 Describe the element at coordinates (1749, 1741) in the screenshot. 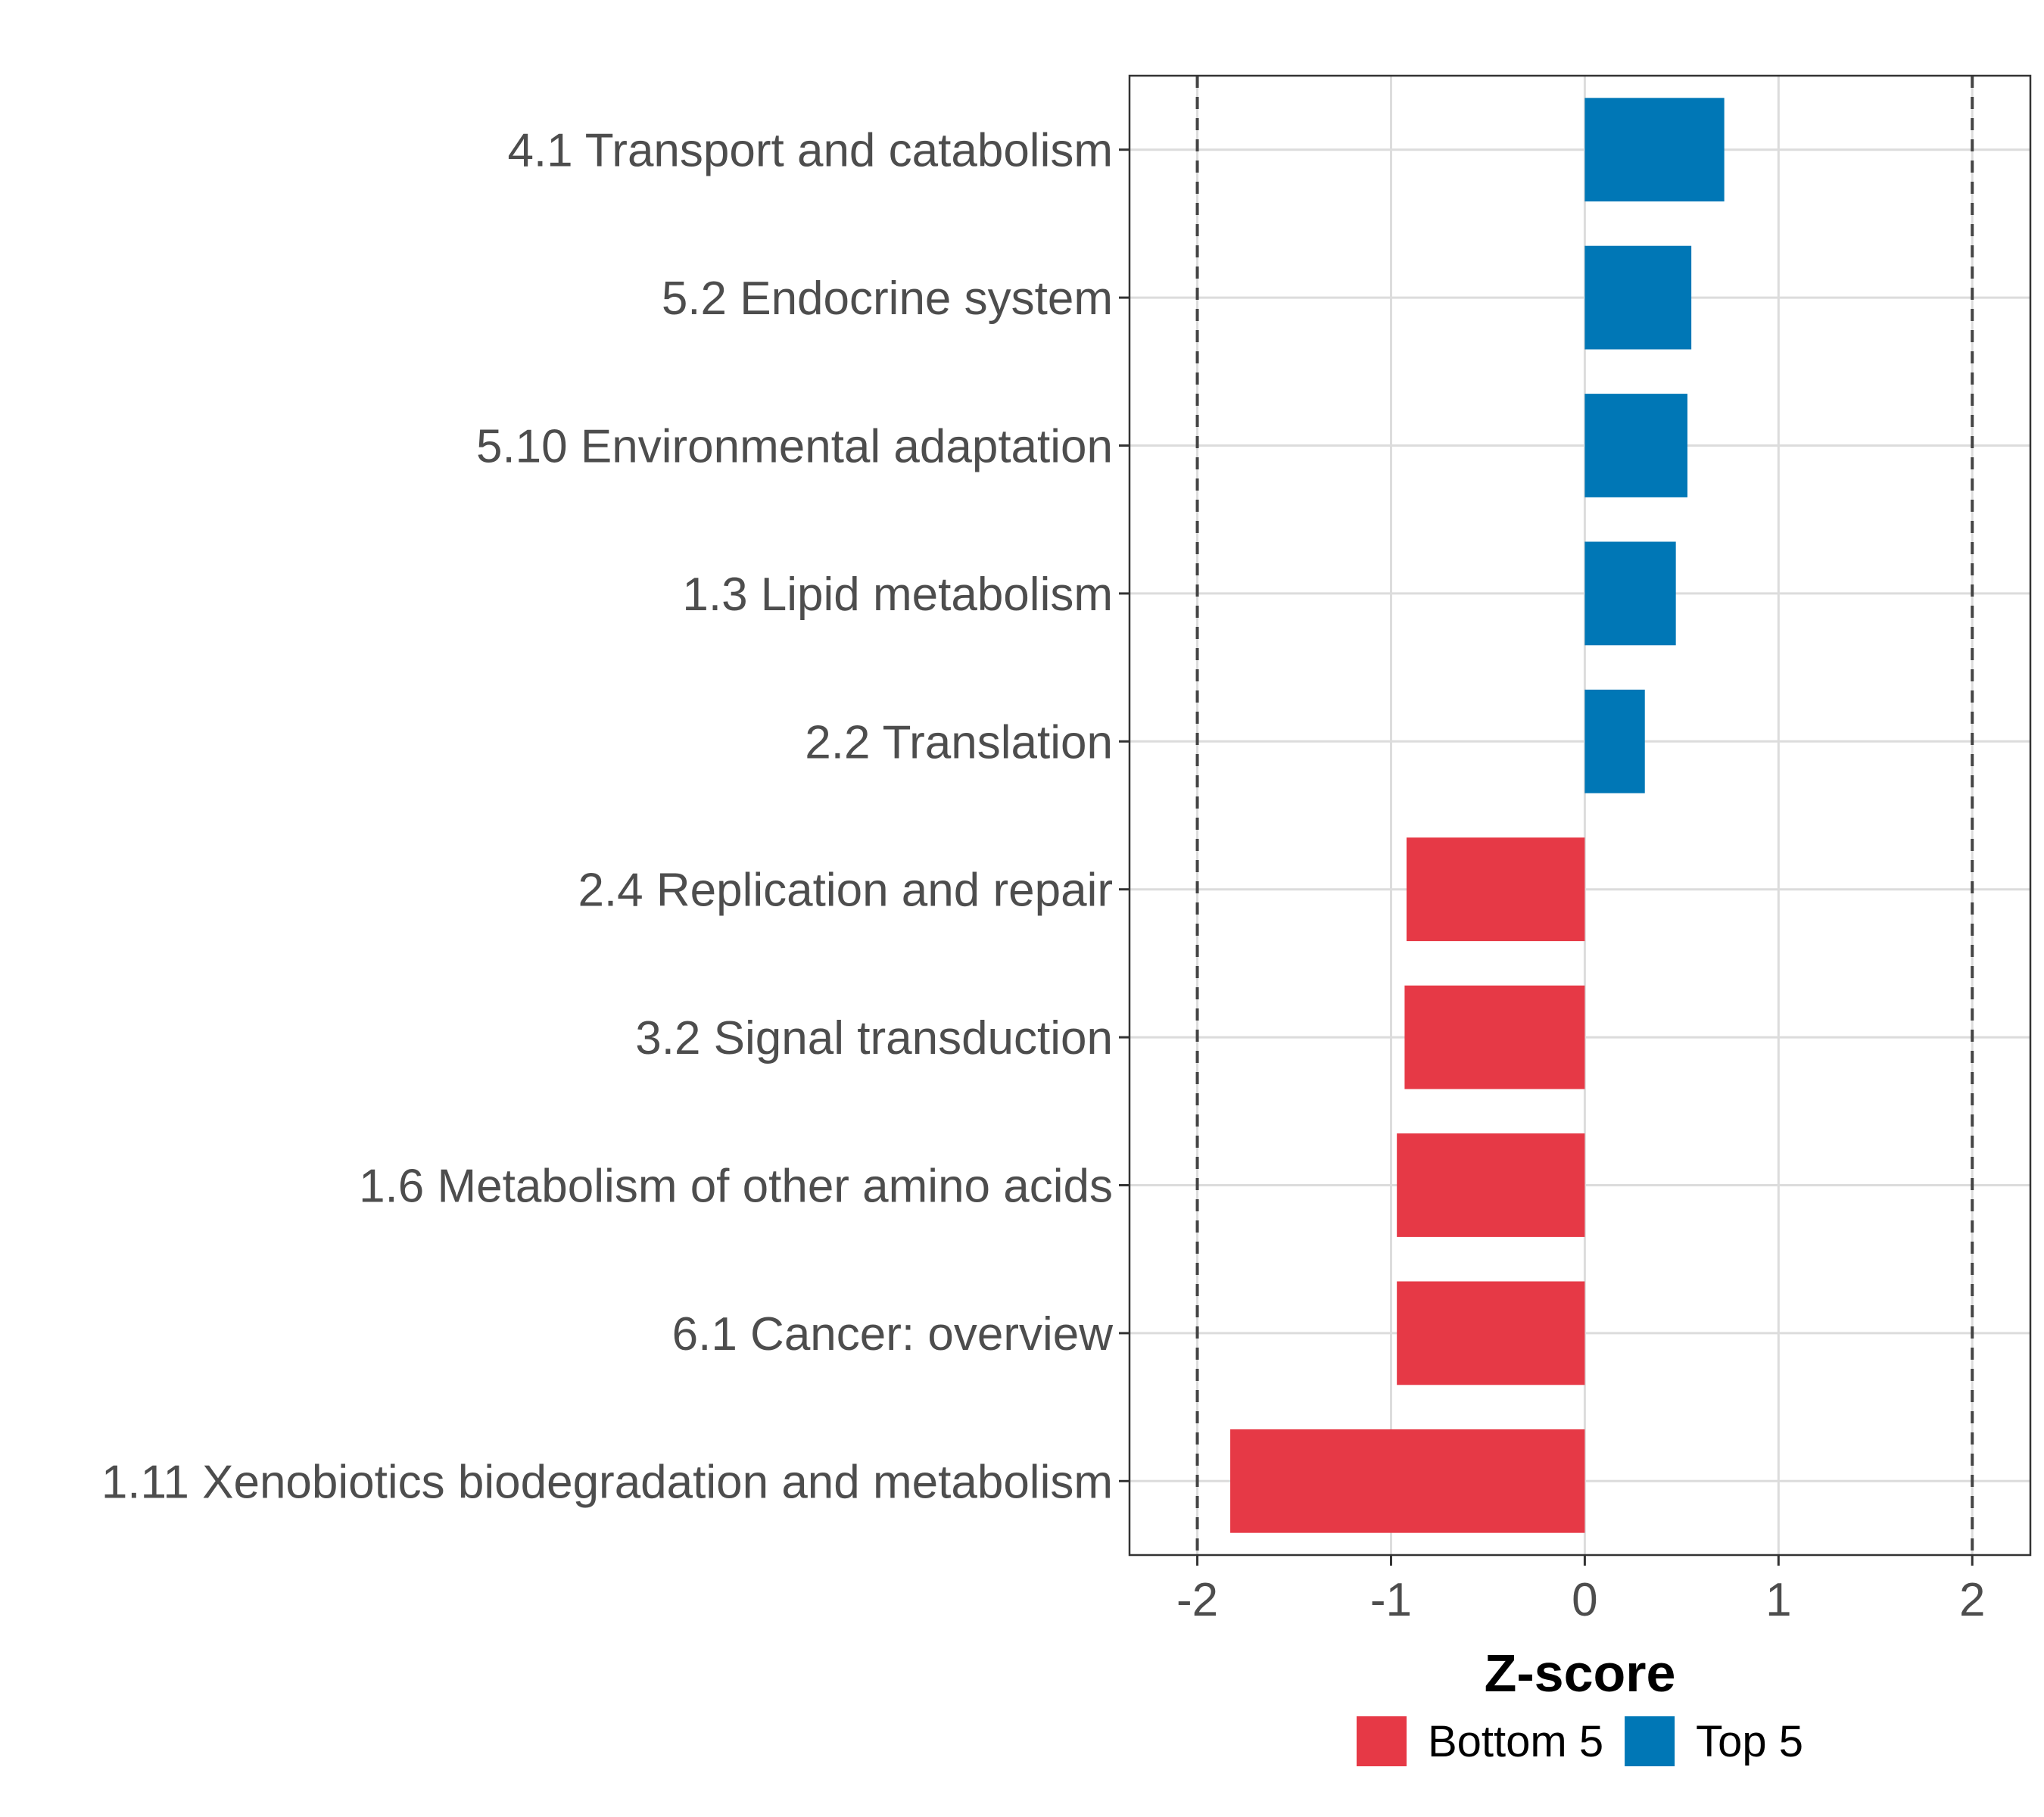

I see `legend-label: Top 5` at that location.